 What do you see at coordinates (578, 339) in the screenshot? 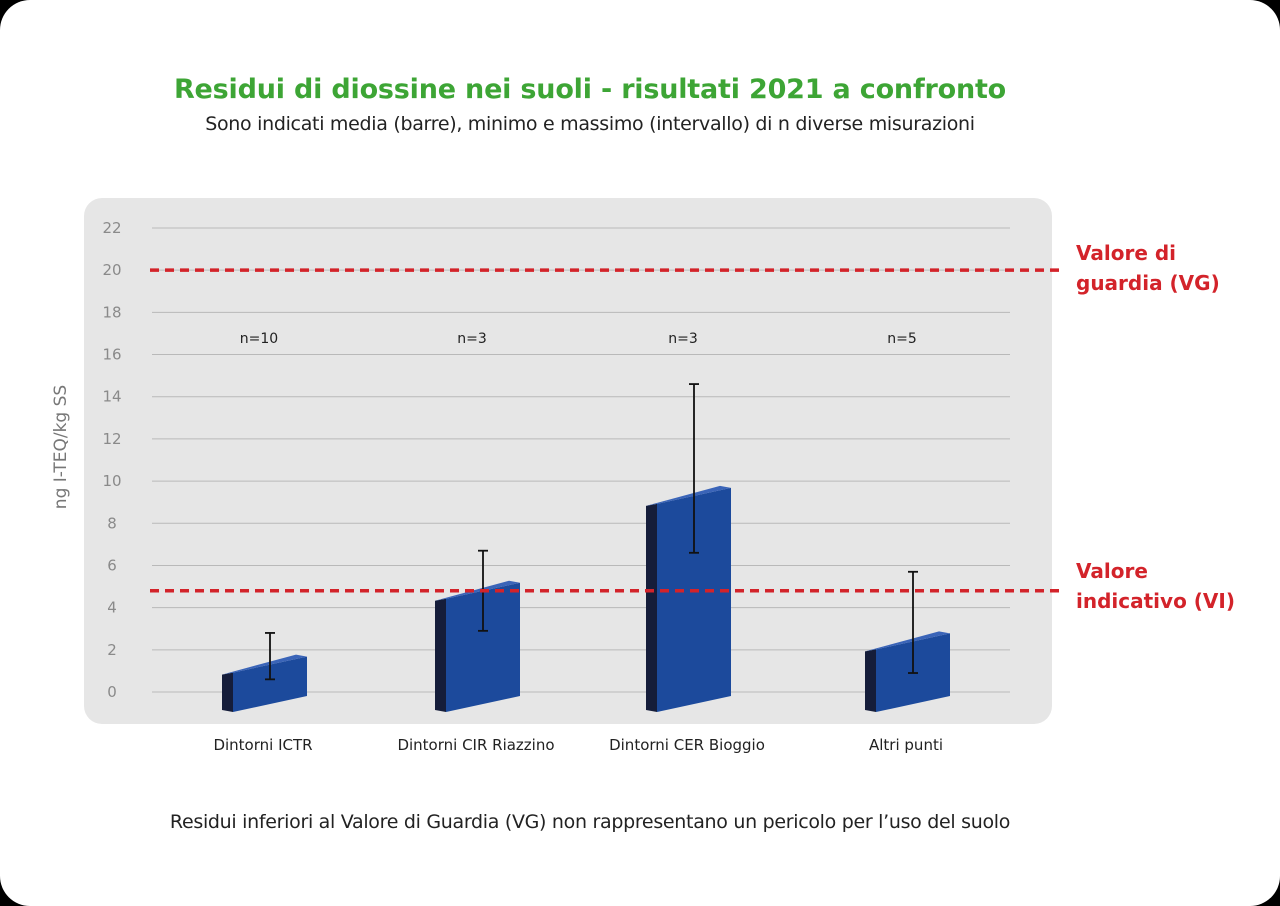
I see `n-labels: n=10 n=3 n=3 n=5` at bounding box center [578, 339].